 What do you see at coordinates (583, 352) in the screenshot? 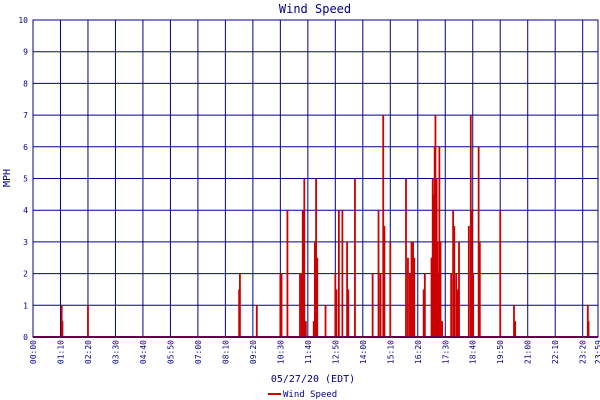
I see `x-tick-label: 23:20` at bounding box center [583, 352].